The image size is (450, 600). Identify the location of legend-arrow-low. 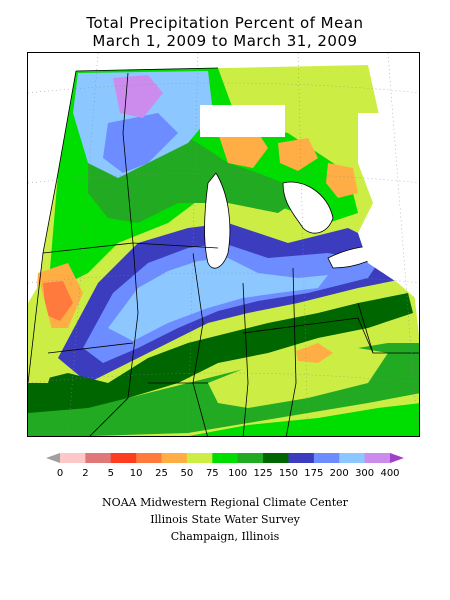
(53, 458).